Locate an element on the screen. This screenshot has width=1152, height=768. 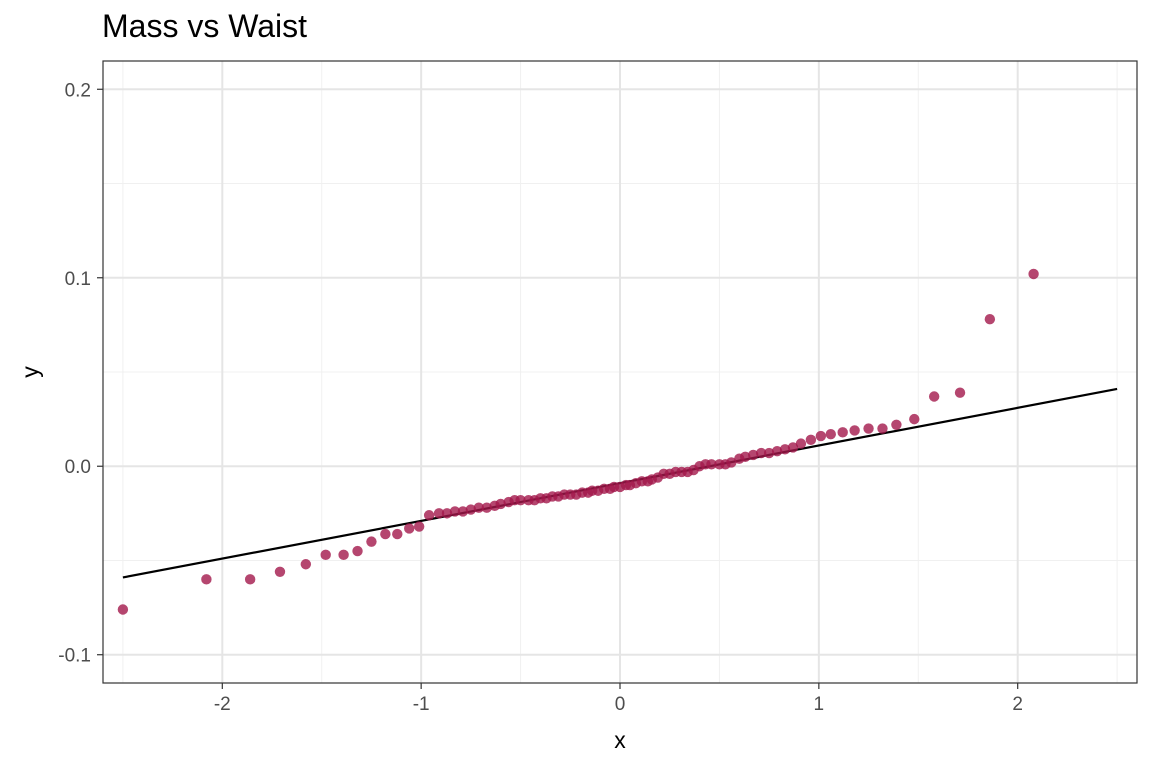
x-axis-title: x is located at coordinates (620, 740).